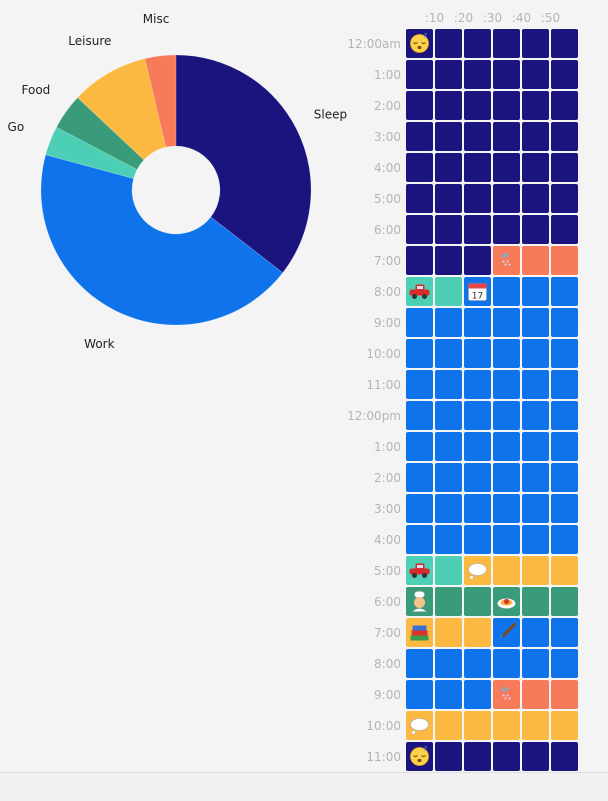 The width and height of the screenshot is (608, 801). What do you see at coordinates (387, 106) in the screenshot?
I see `hour-tick-label: 2:00` at bounding box center [387, 106].